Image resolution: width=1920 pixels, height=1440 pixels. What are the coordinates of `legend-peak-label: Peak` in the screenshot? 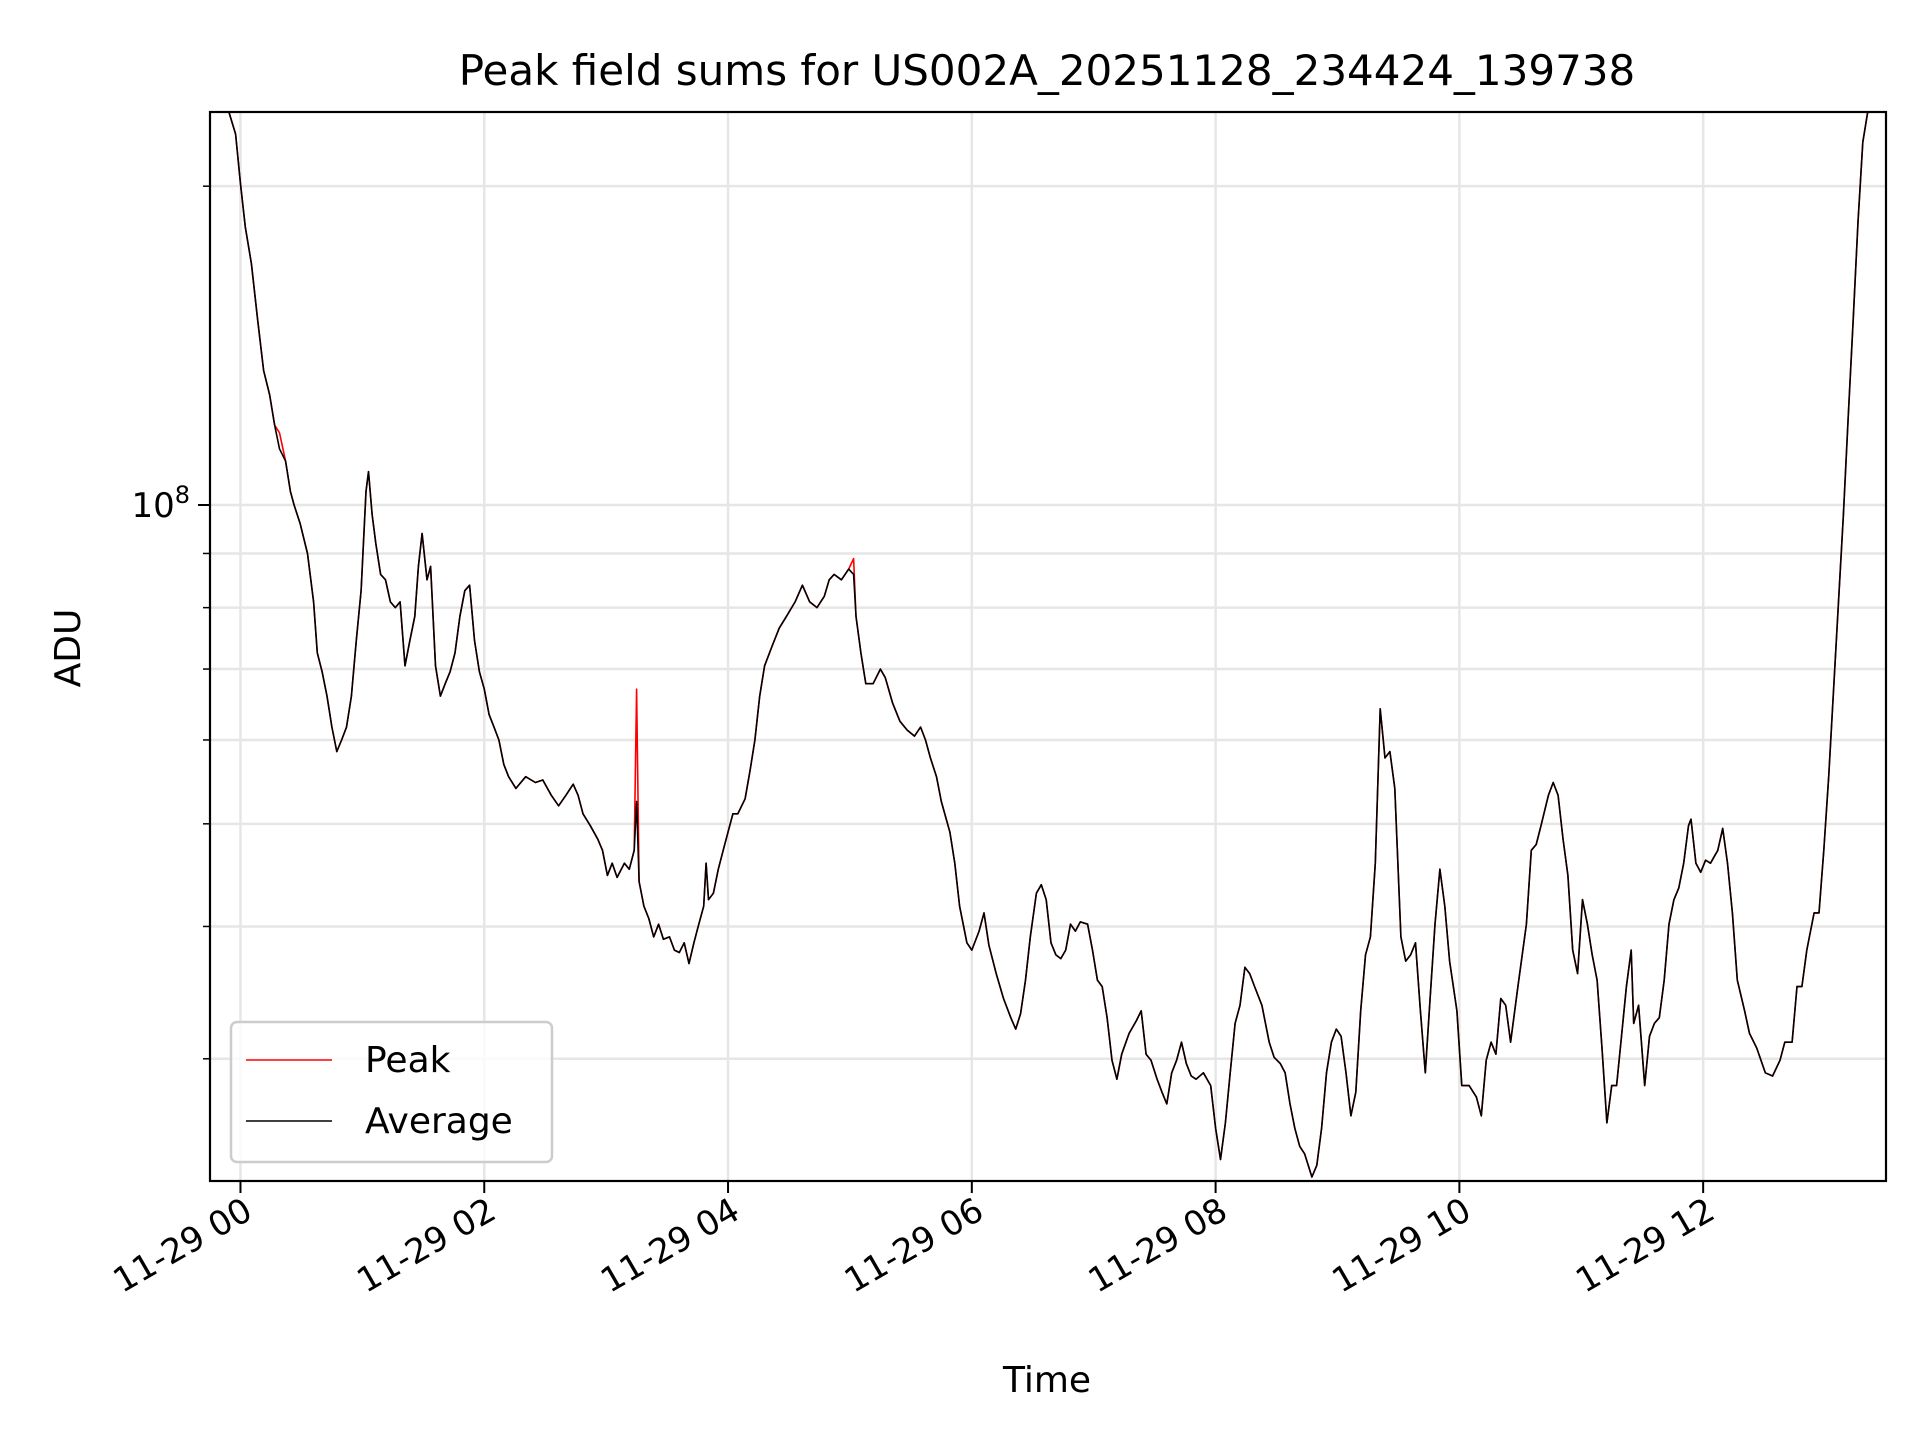 It's located at (408, 1060).